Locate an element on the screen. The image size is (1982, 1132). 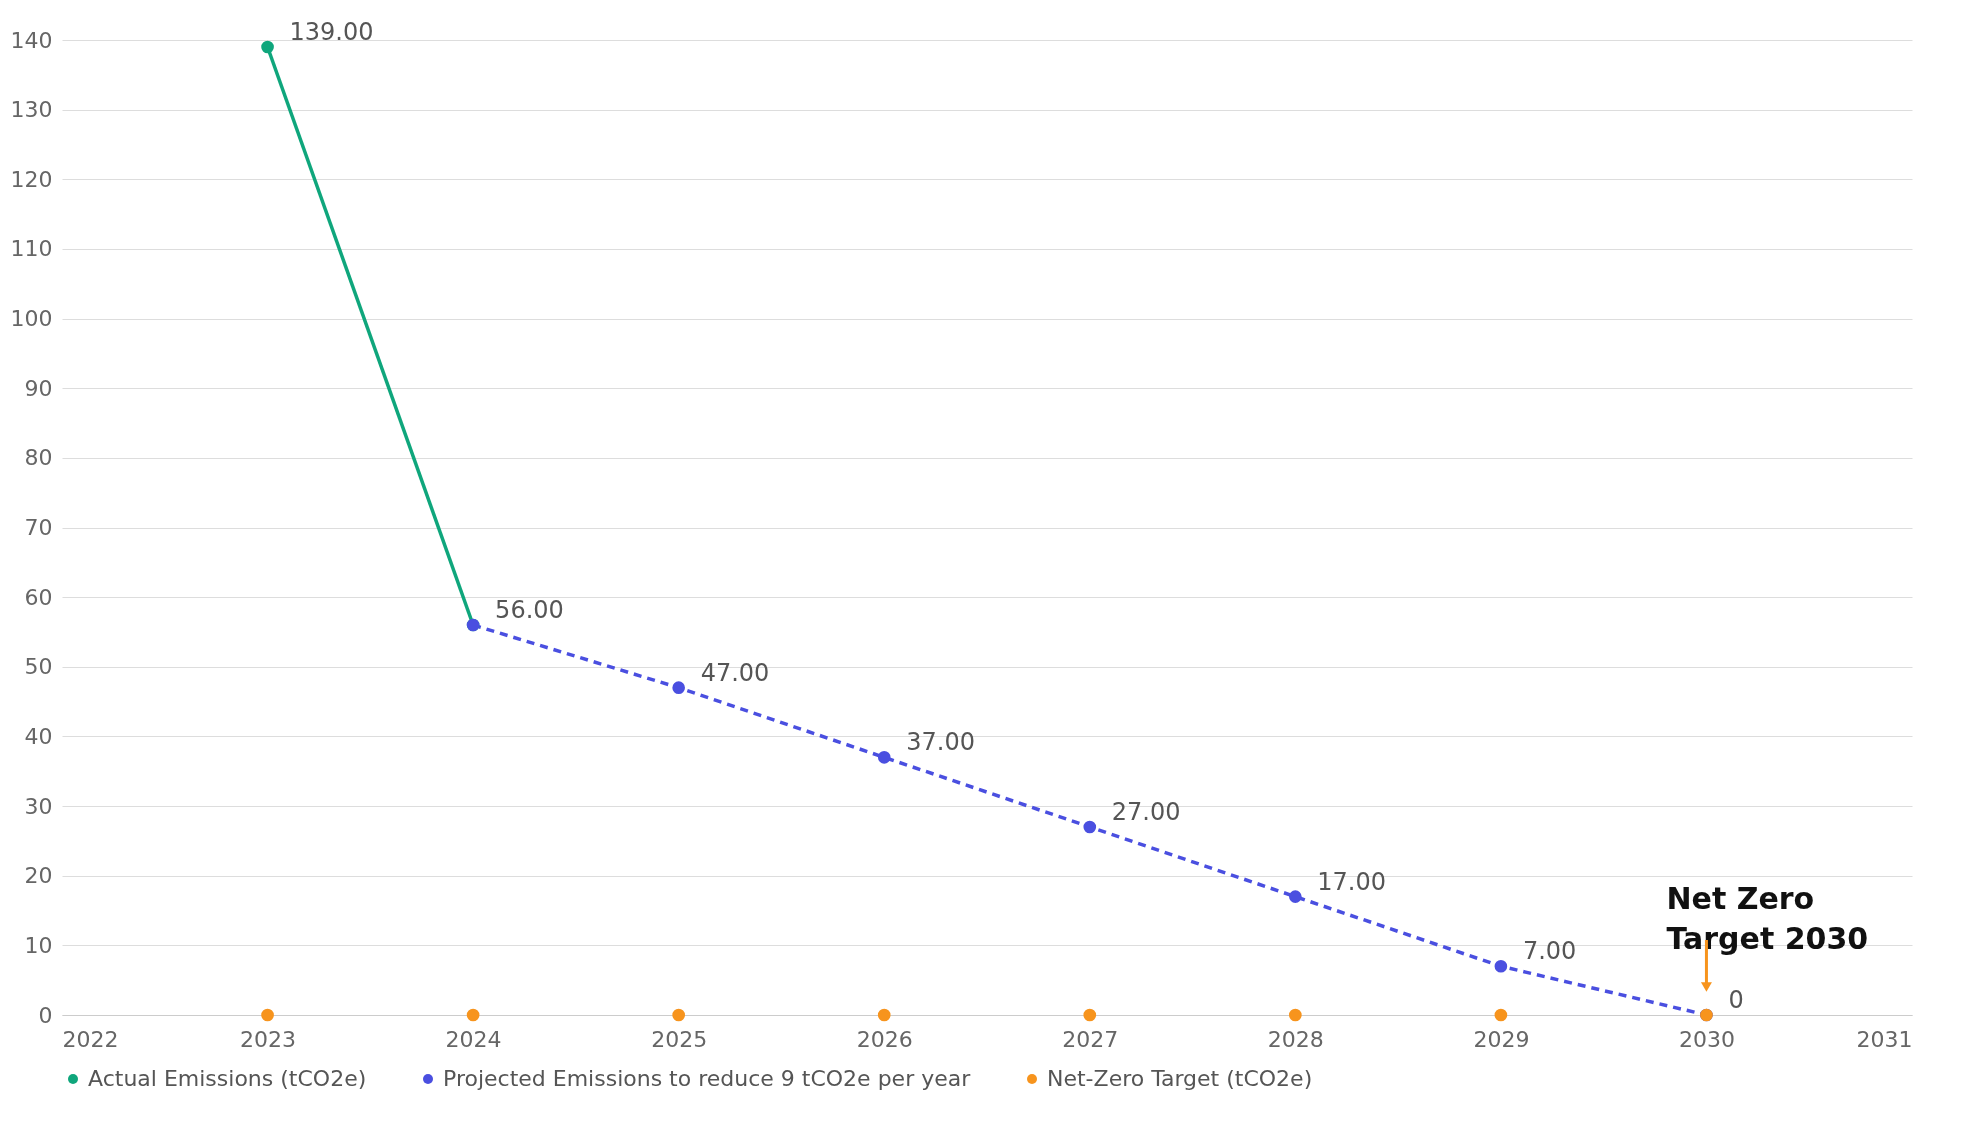
x-tick-label: 2026 is located at coordinates (884, 1039).